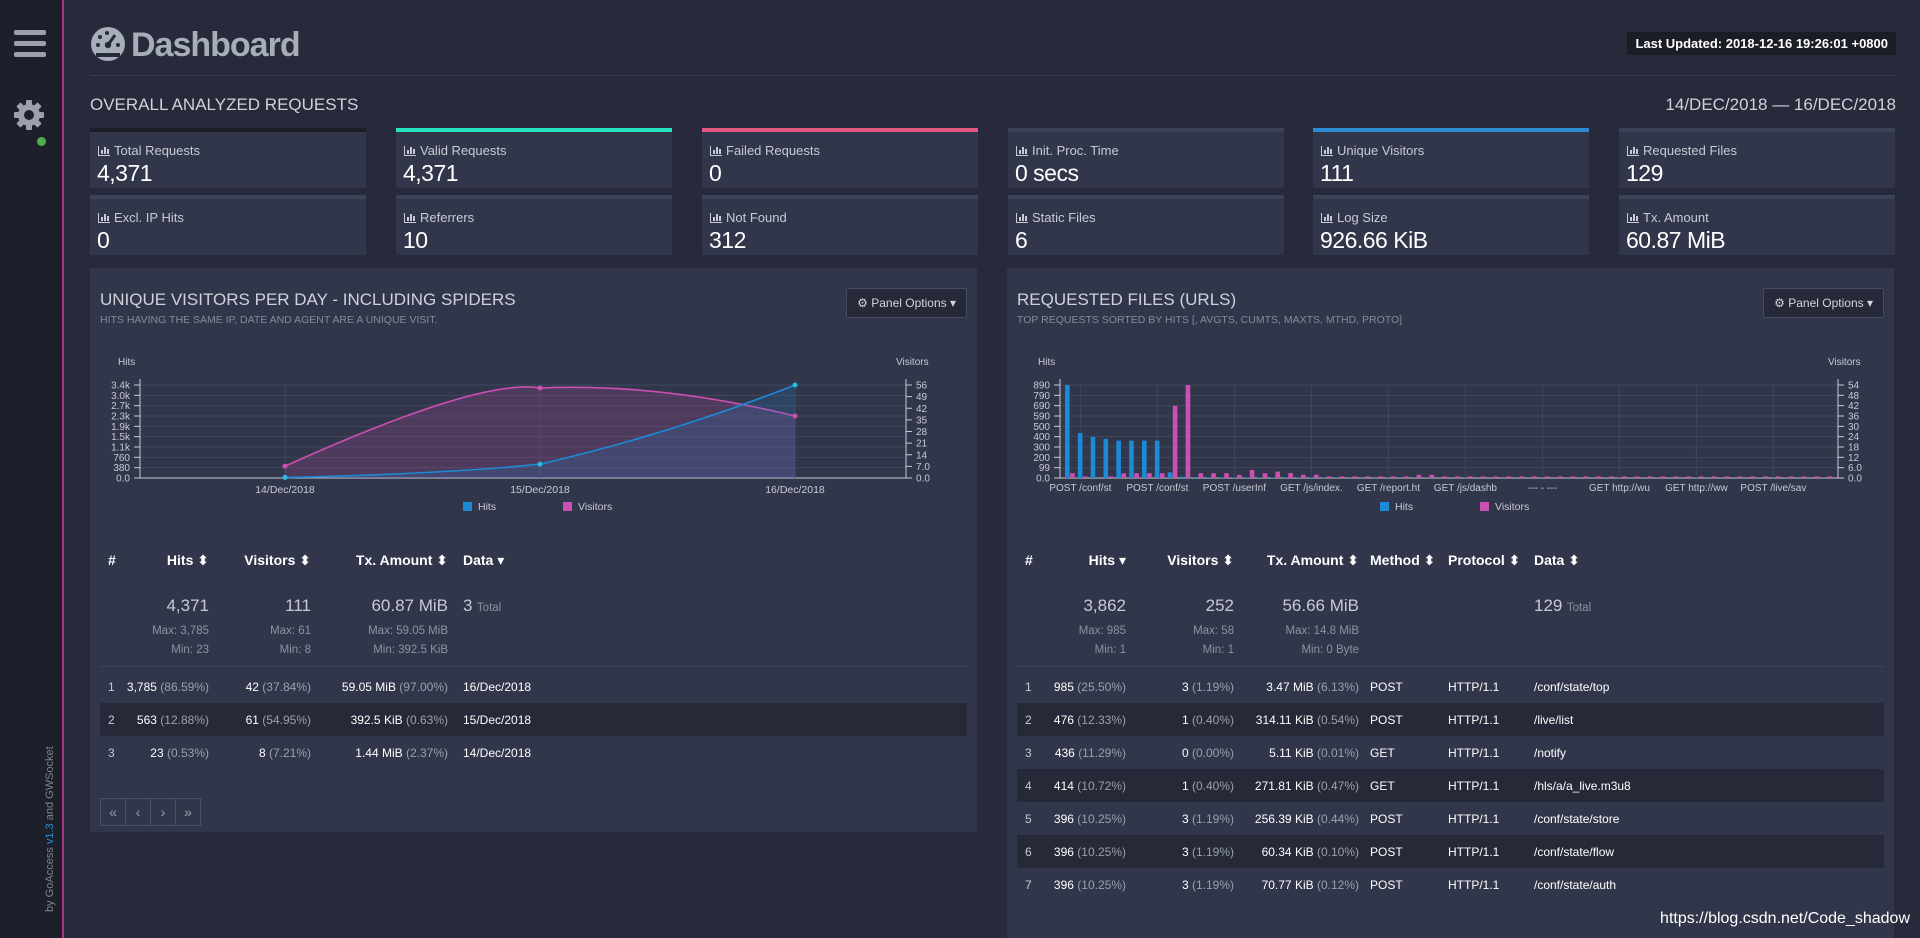 This screenshot has height=938, width=1920. I want to click on cell-vis-value: 3, so click(1185, 852).